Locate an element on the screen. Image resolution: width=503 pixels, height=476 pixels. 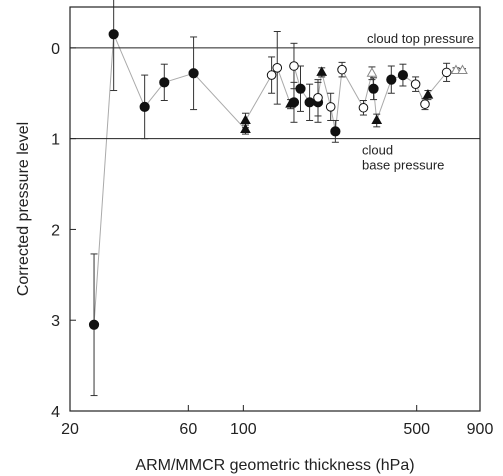
x-tick-label: 20 is located at coordinates (70, 429).